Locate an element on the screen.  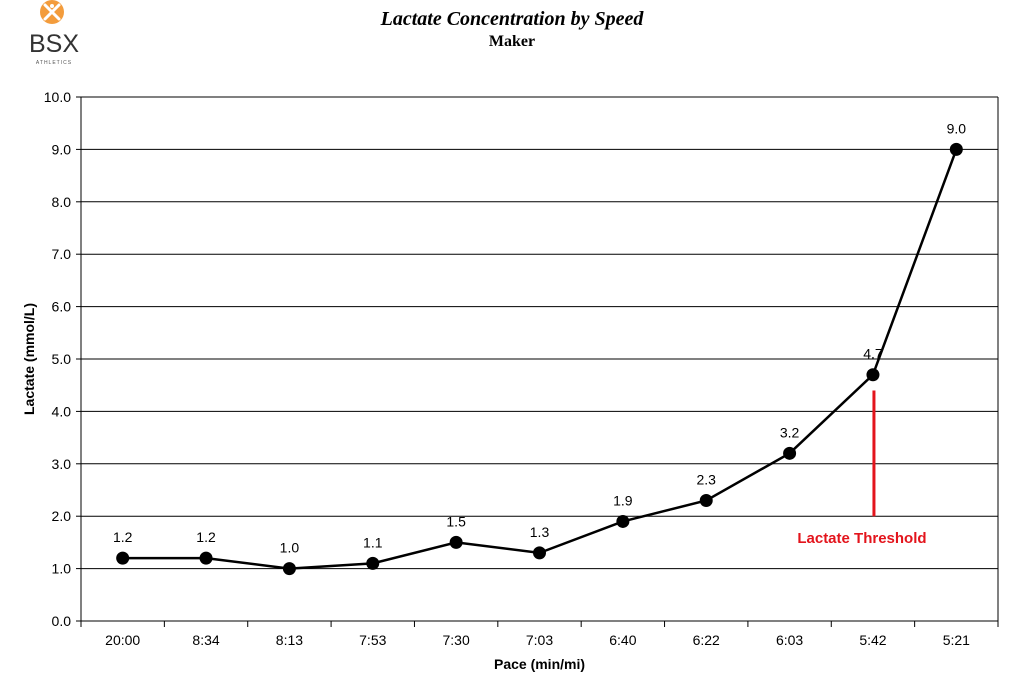
chart-subtitle: Maker is located at coordinates (512, 41).